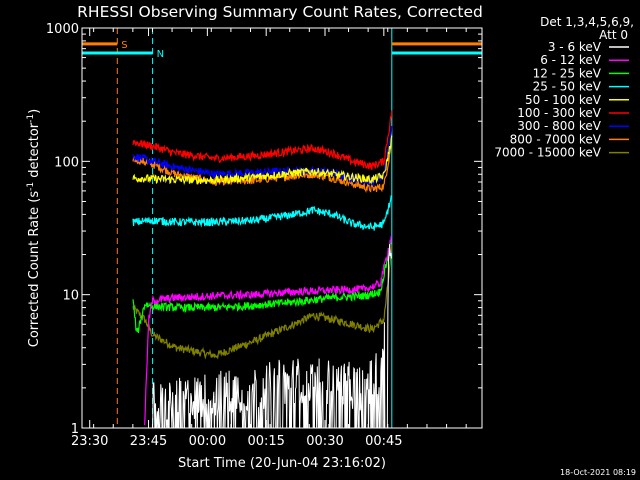 The width and height of the screenshot is (640, 480). What do you see at coordinates (575, 47) in the screenshot?
I see `legend-label-0: 3 - 6 keV` at bounding box center [575, 47].